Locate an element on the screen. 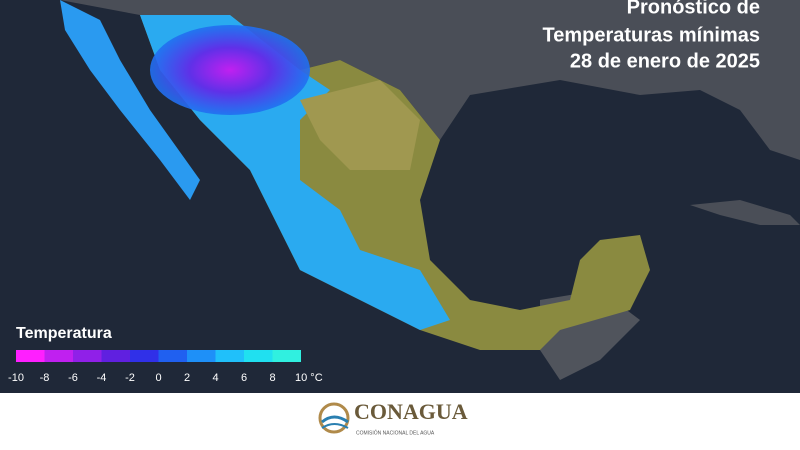 This screenshot has width=800, height=450. logo-icon is located at coordinates (334, 418).